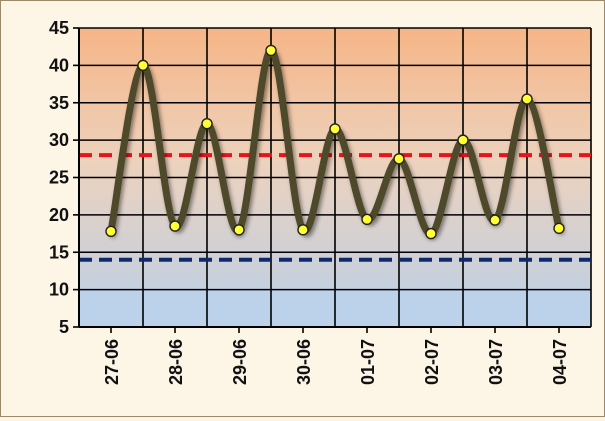 This screenshot has width=605, height=421. Describe the element at coordinates (176, 362) in the screenshot. I see `x-tick-label: 28-06` at that location.